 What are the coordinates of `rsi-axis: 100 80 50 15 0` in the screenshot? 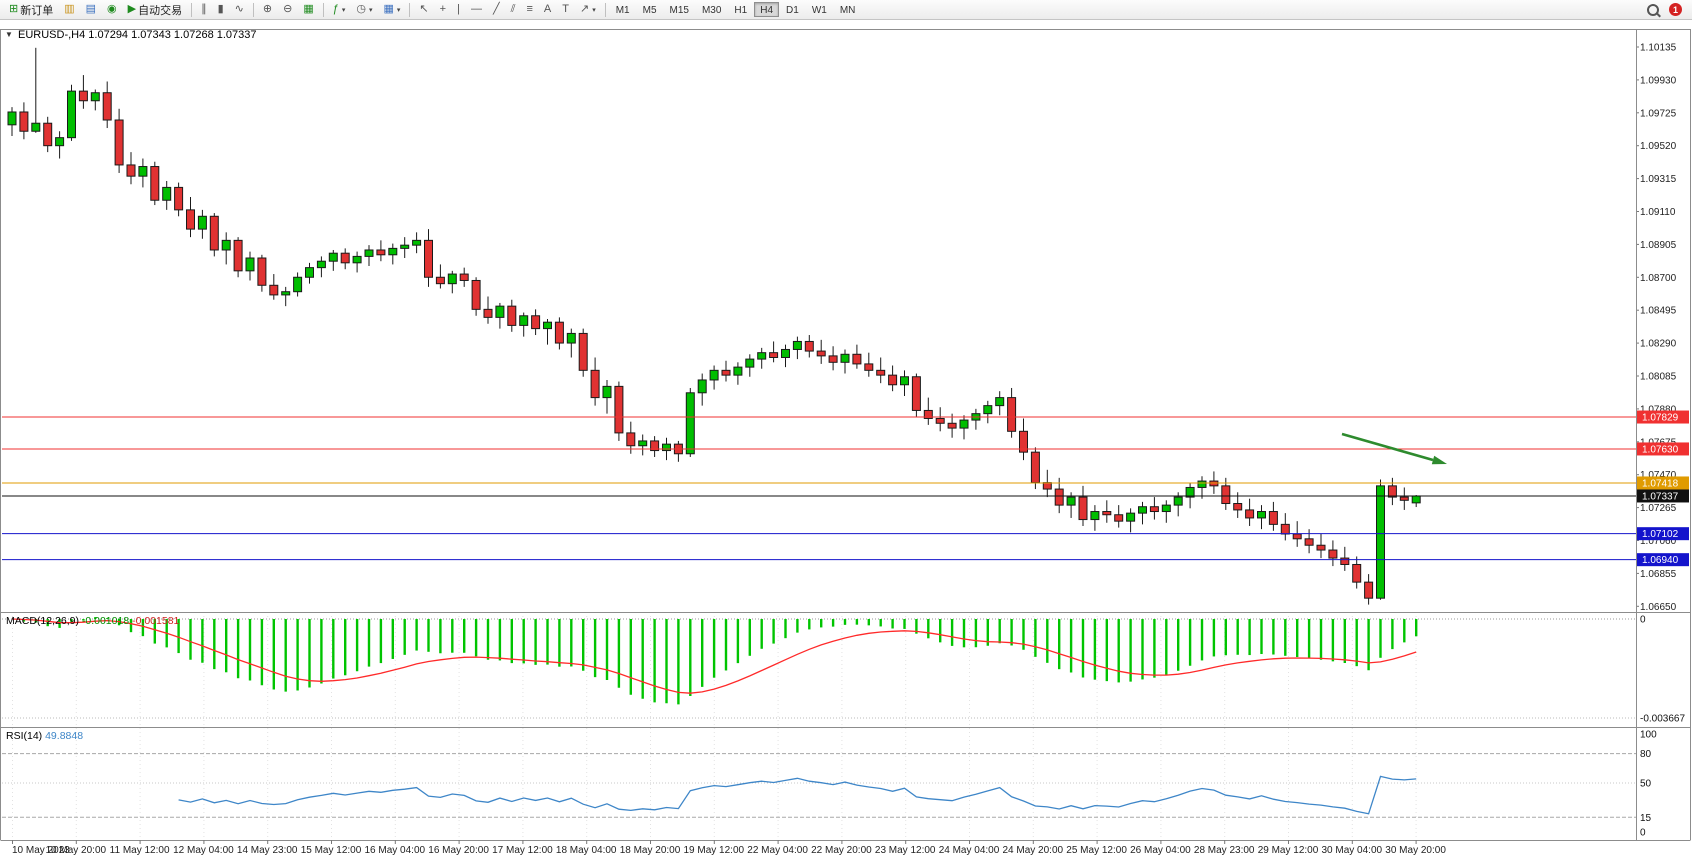 It's located at (1648, 784).